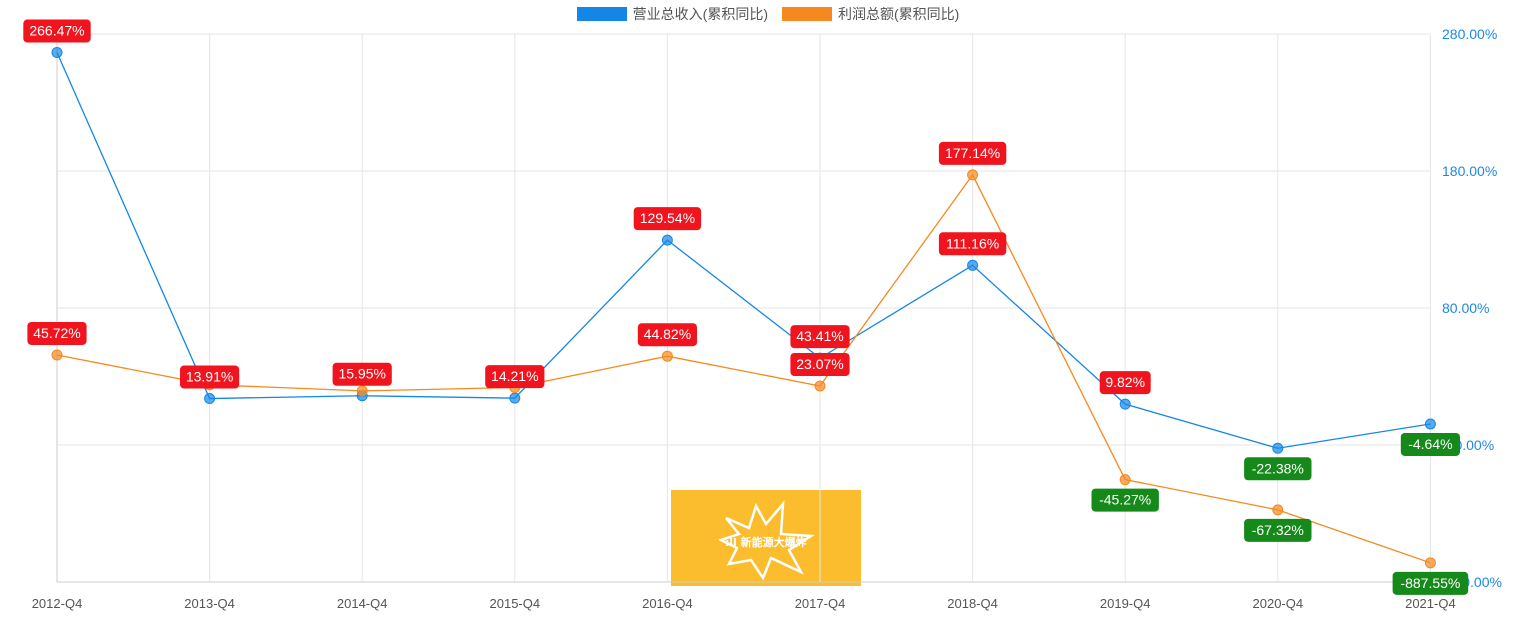 The image size is (1536, 634). I want to click on svg-text: ıll 新能源大爆炸, so click(765, 542).